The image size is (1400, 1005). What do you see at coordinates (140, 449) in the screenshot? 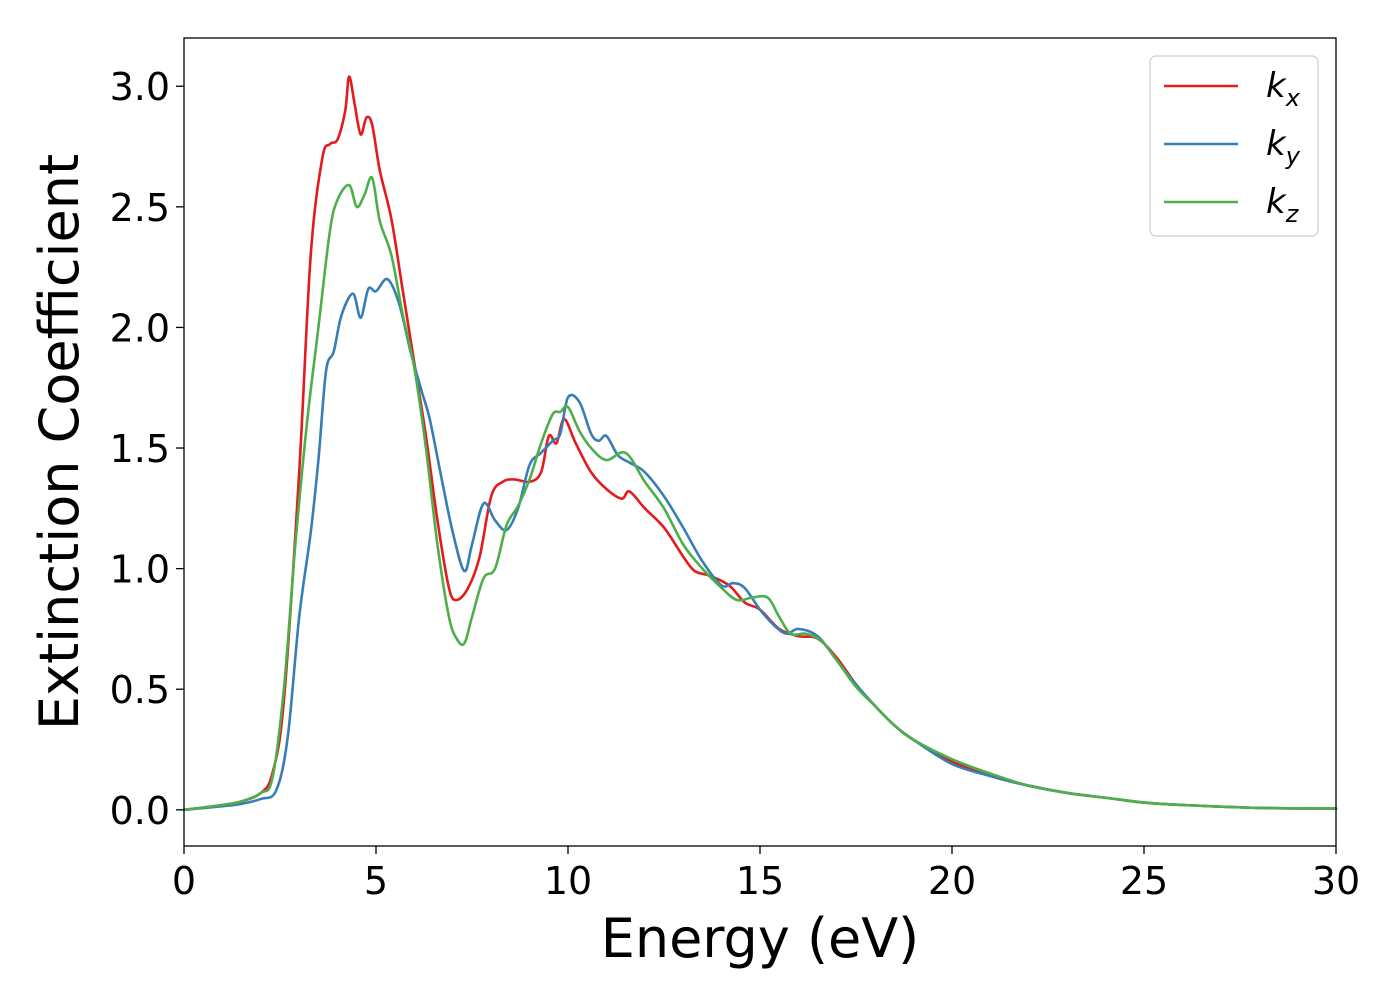
I see `y-tick-label: 1.5` at bounding box center [140, 449].